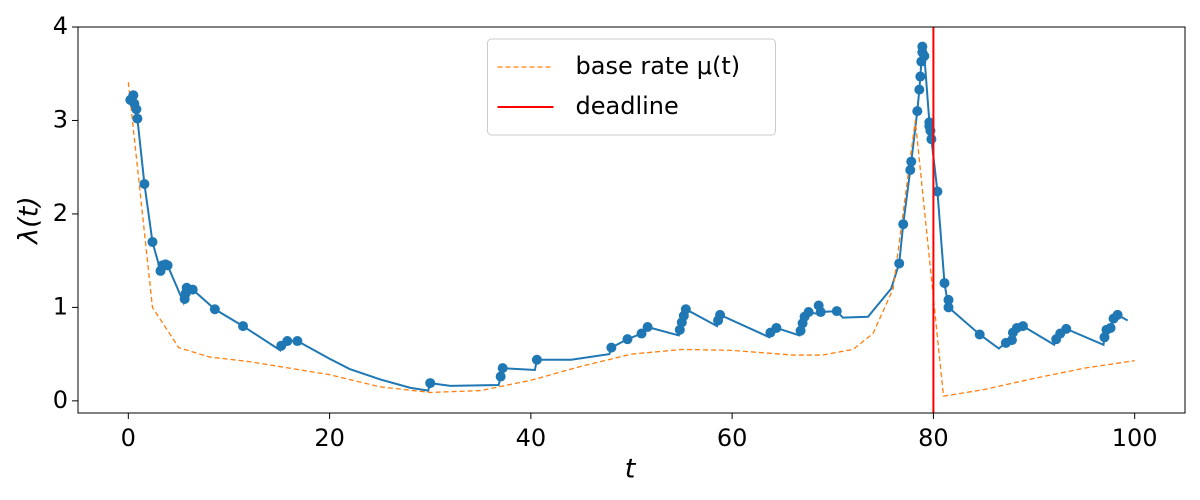  Describe the element at coordinates (128, 438) in the screenshot. I see `x-tick-label: 0` at that location.